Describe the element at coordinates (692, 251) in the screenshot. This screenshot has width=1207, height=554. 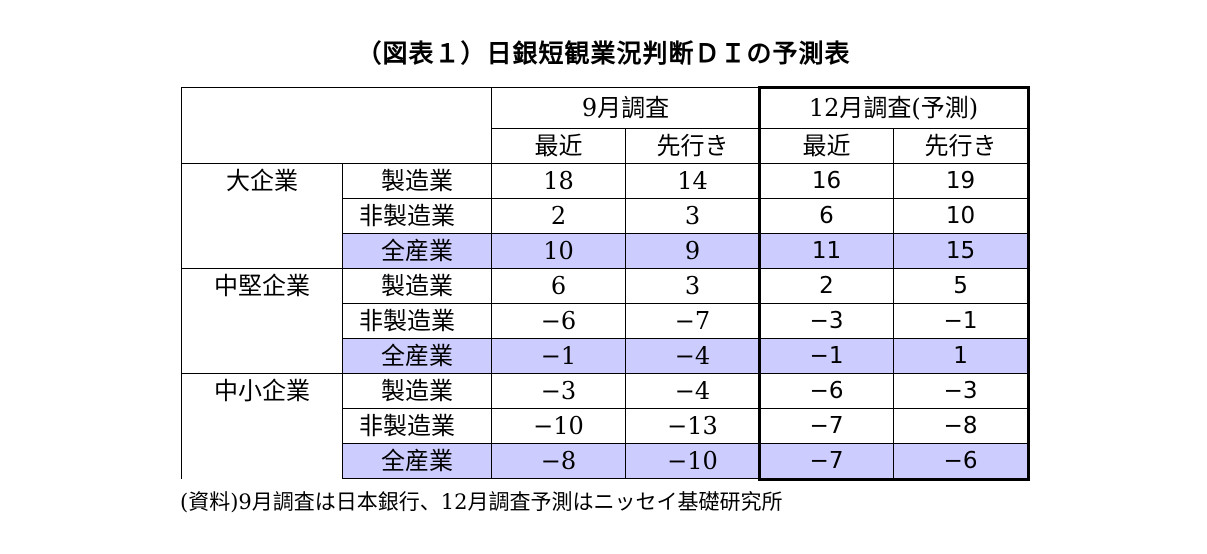
I see `sep-forecast-value: 9` at that location.